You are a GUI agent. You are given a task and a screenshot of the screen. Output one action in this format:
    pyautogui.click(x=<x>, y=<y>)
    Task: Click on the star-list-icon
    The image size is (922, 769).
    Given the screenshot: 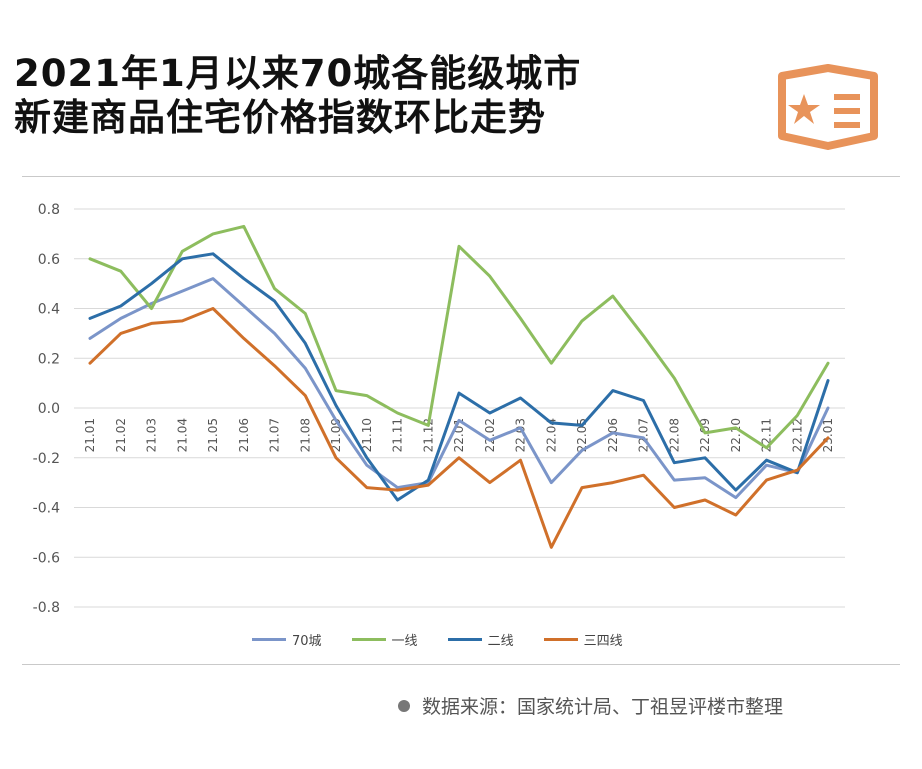 What is the action you would take?
    pyautogui.click(x=828, y=107)
    